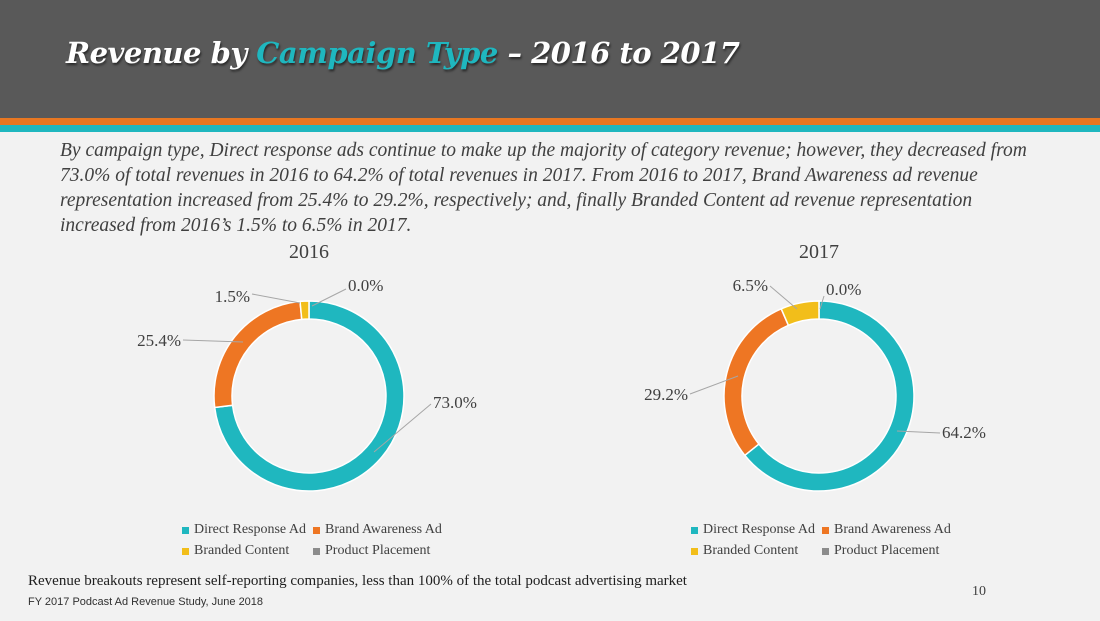 This screenshot has height=621, width=1100. What do you see at coordinates (161, 53) in the screenshot?
I see `title-prefix: Revenue by` at bounding box center [161, 53].